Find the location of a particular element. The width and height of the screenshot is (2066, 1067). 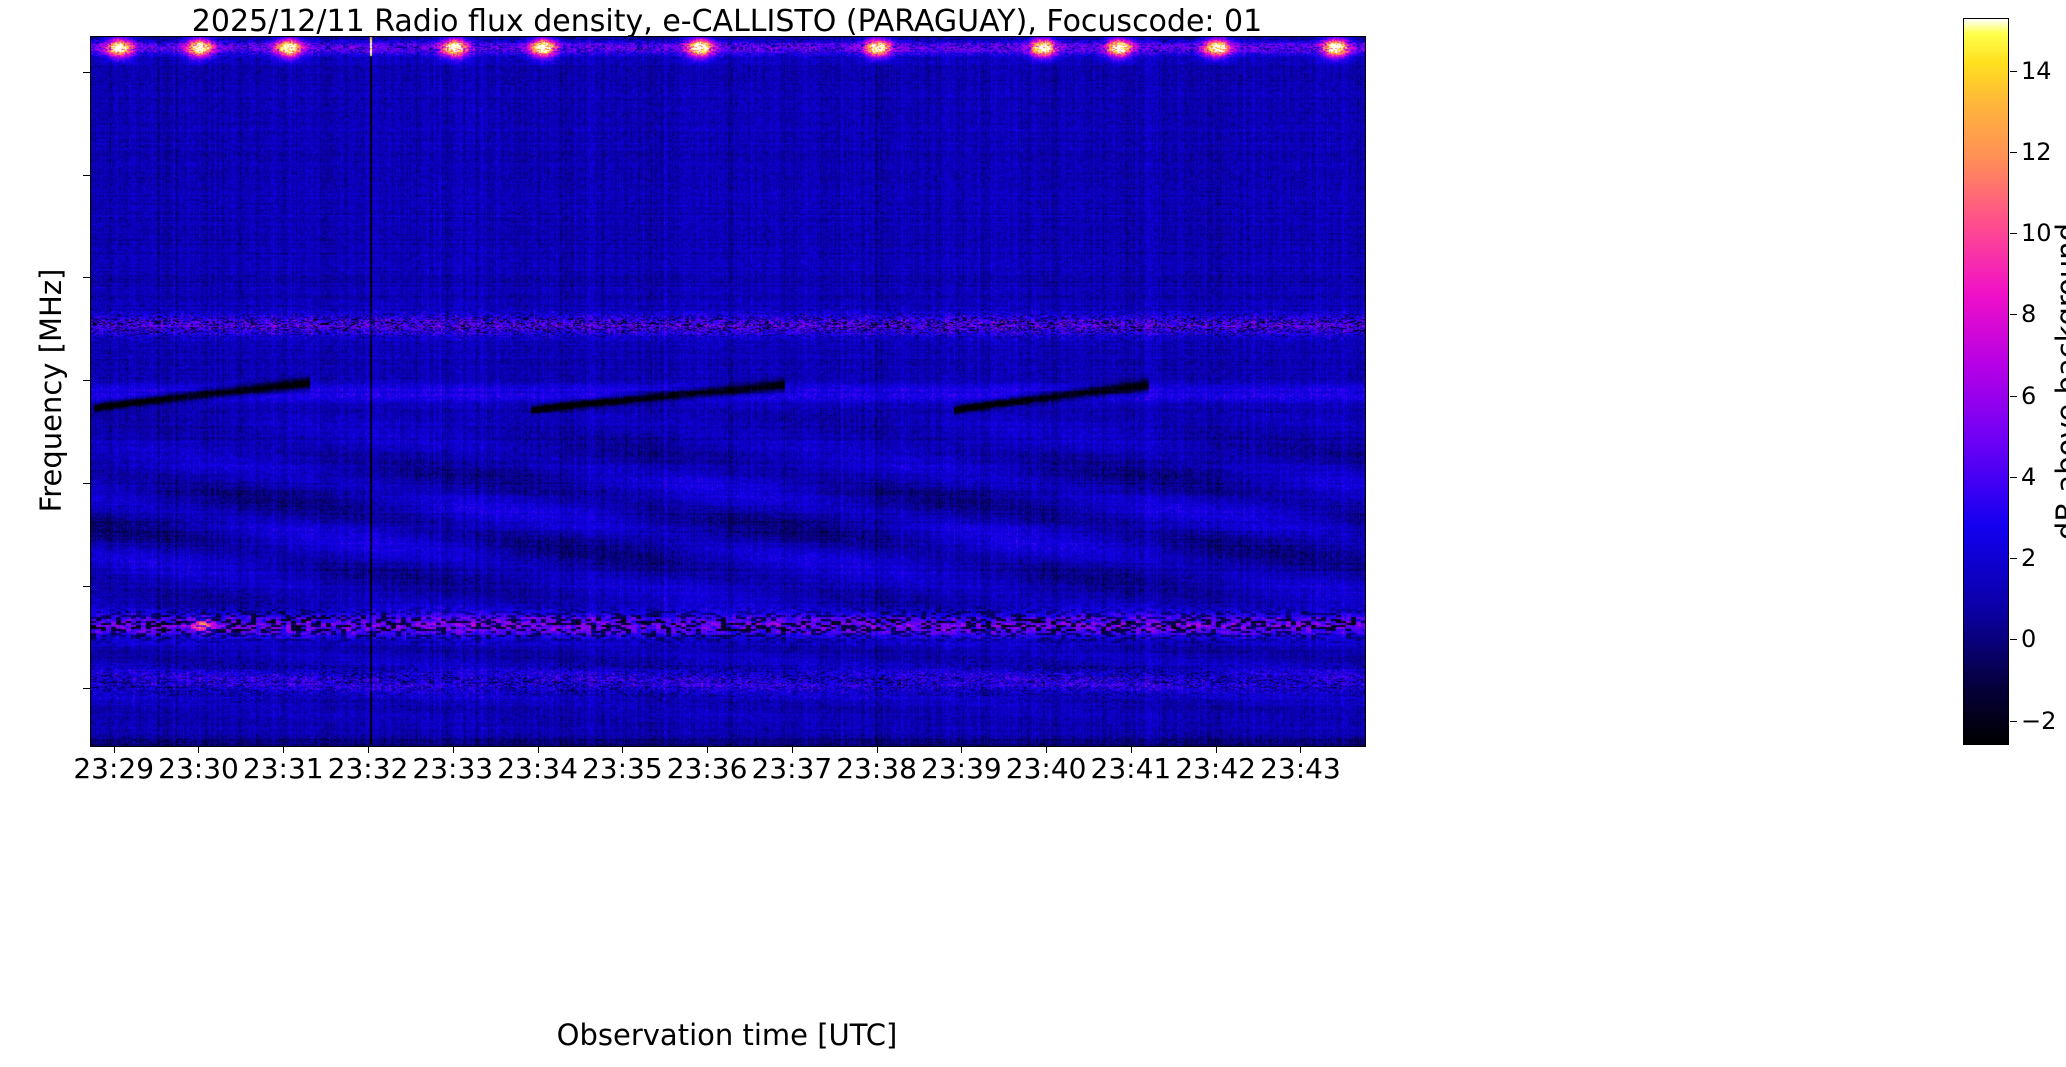

x-tick-label: 23:32 is located at coordinates (368, 768).